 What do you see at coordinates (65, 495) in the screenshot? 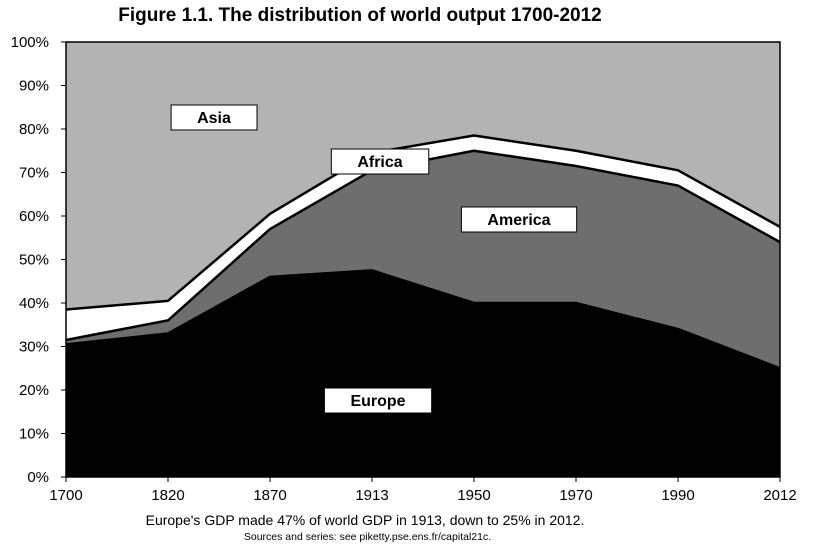
I see `x-tick-label: 1700` at bounding box center [65, 495].